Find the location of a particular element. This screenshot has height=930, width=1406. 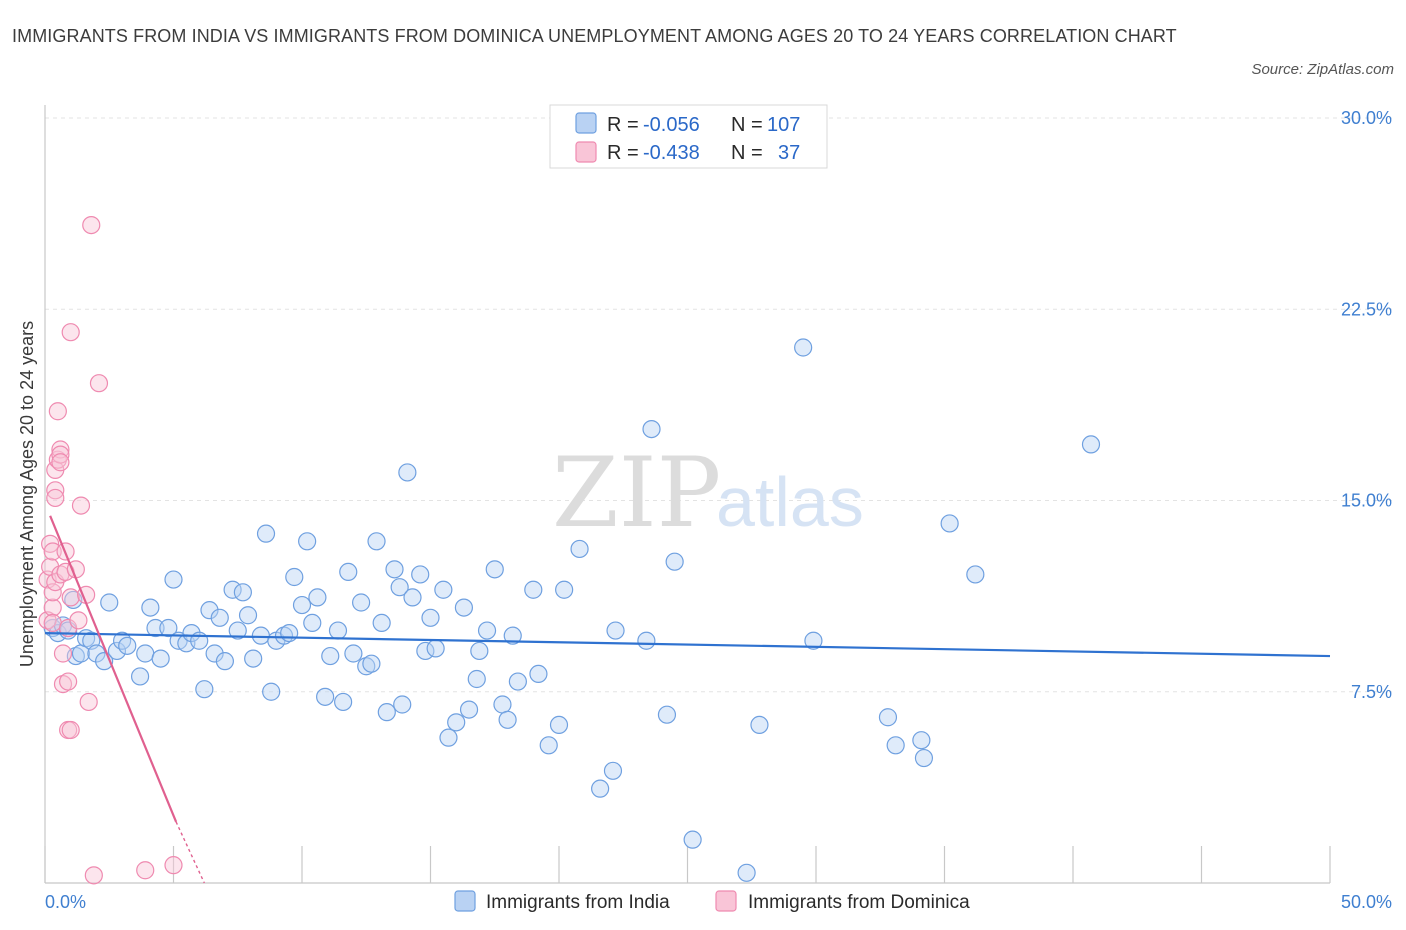

watermark-zip: ZIP is located at coordinates (636, 493).